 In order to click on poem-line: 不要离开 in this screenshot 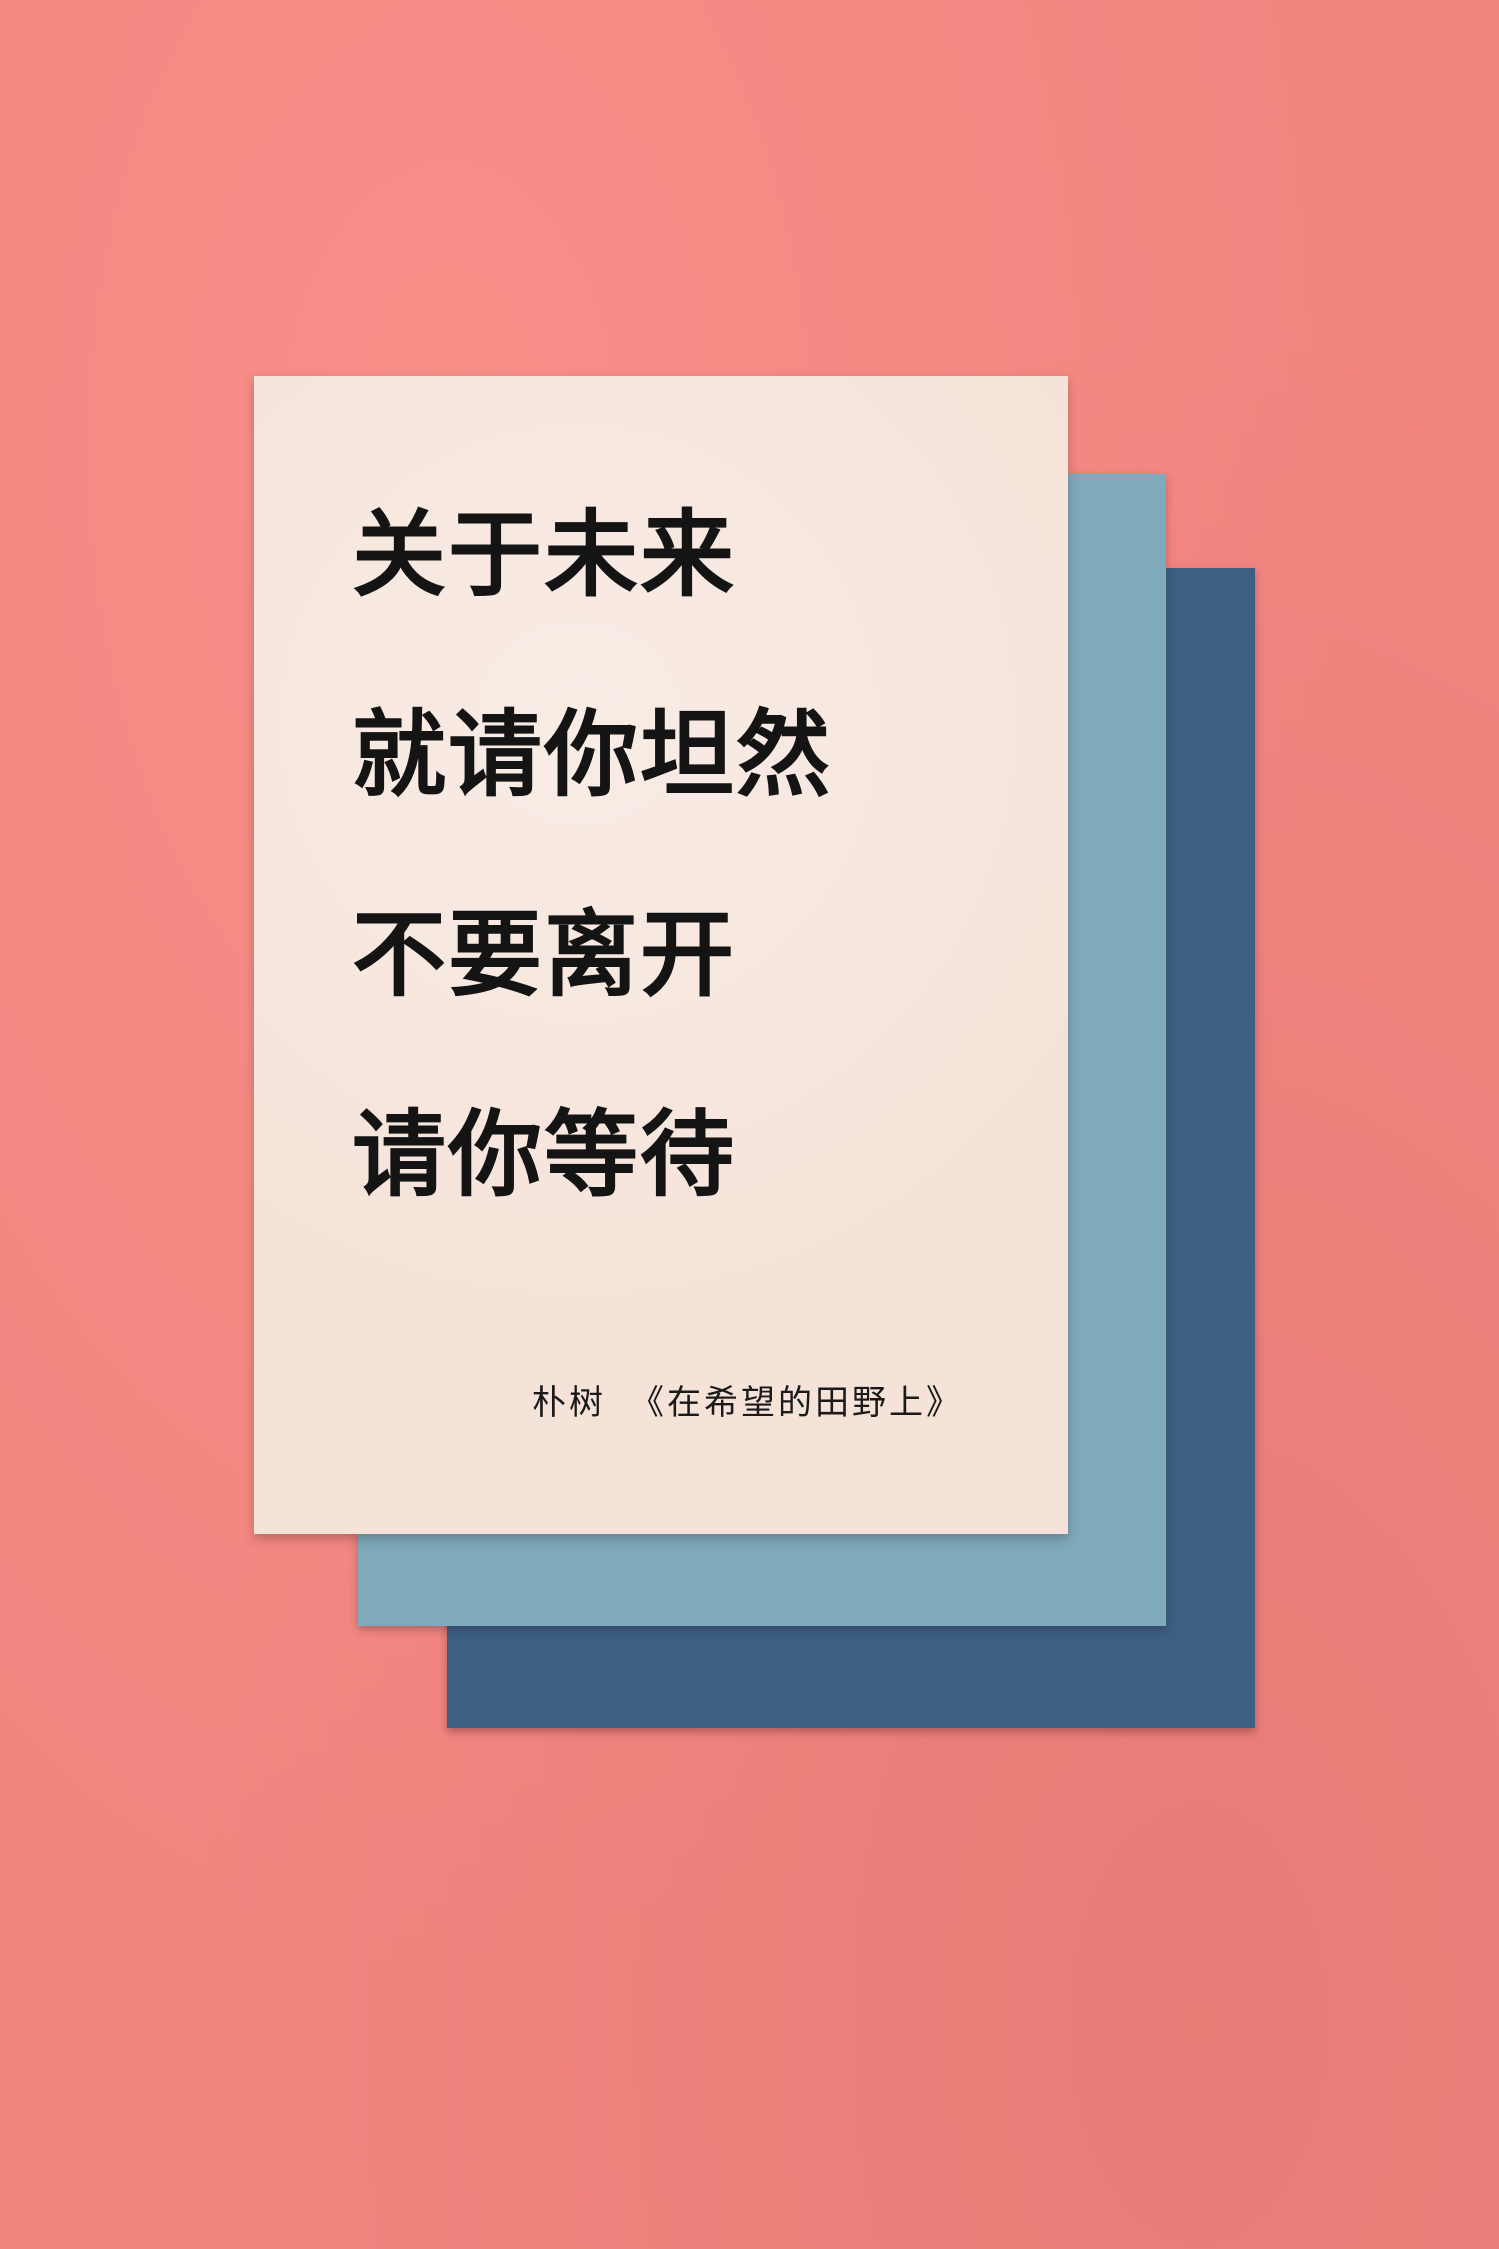, I will do `click(544, 955)`.